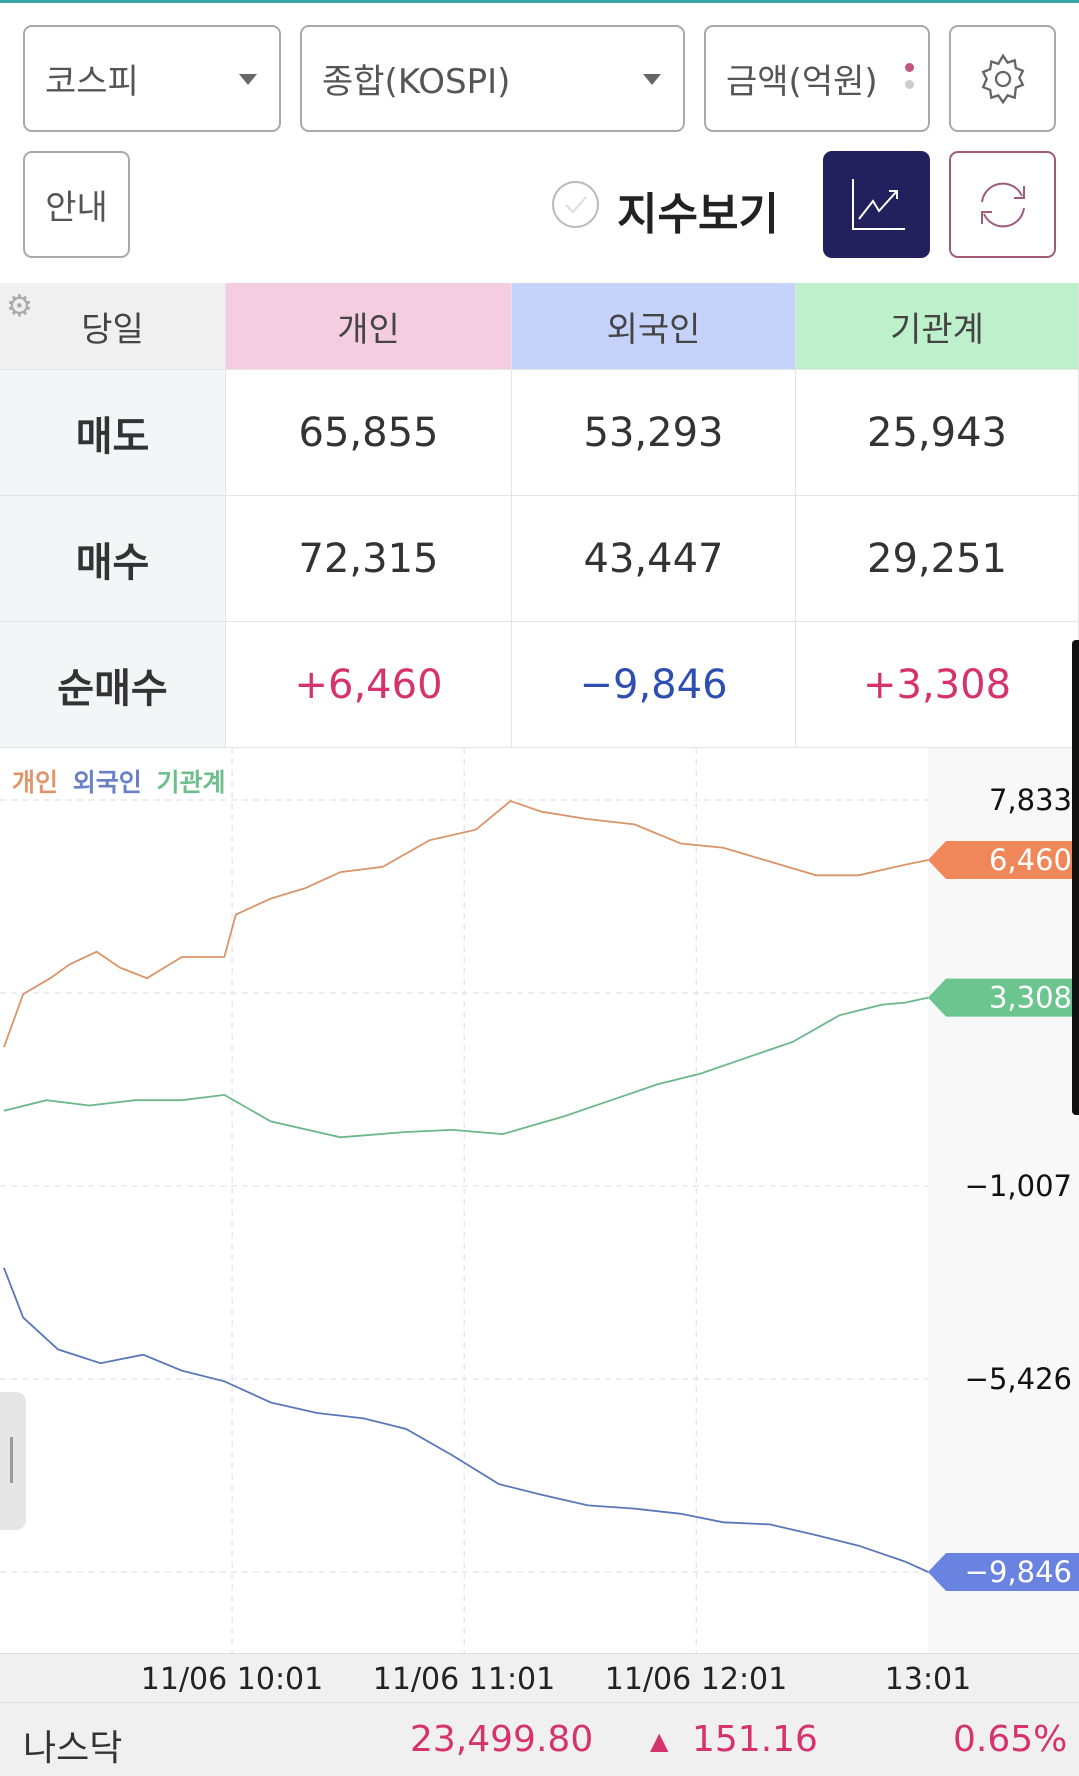 The width and height of the screenshot is (1079, 1776). What do you see at coordinates (112, 329) in the screenshot?
I see `corner-label: 당일` at bounding box center [112, 329].